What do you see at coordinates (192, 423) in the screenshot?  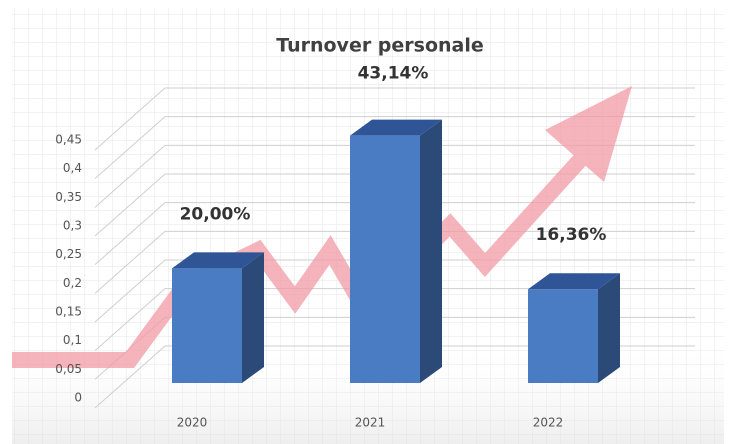 I see `x-tick-label: 2020` at bounding box center [192, 423].